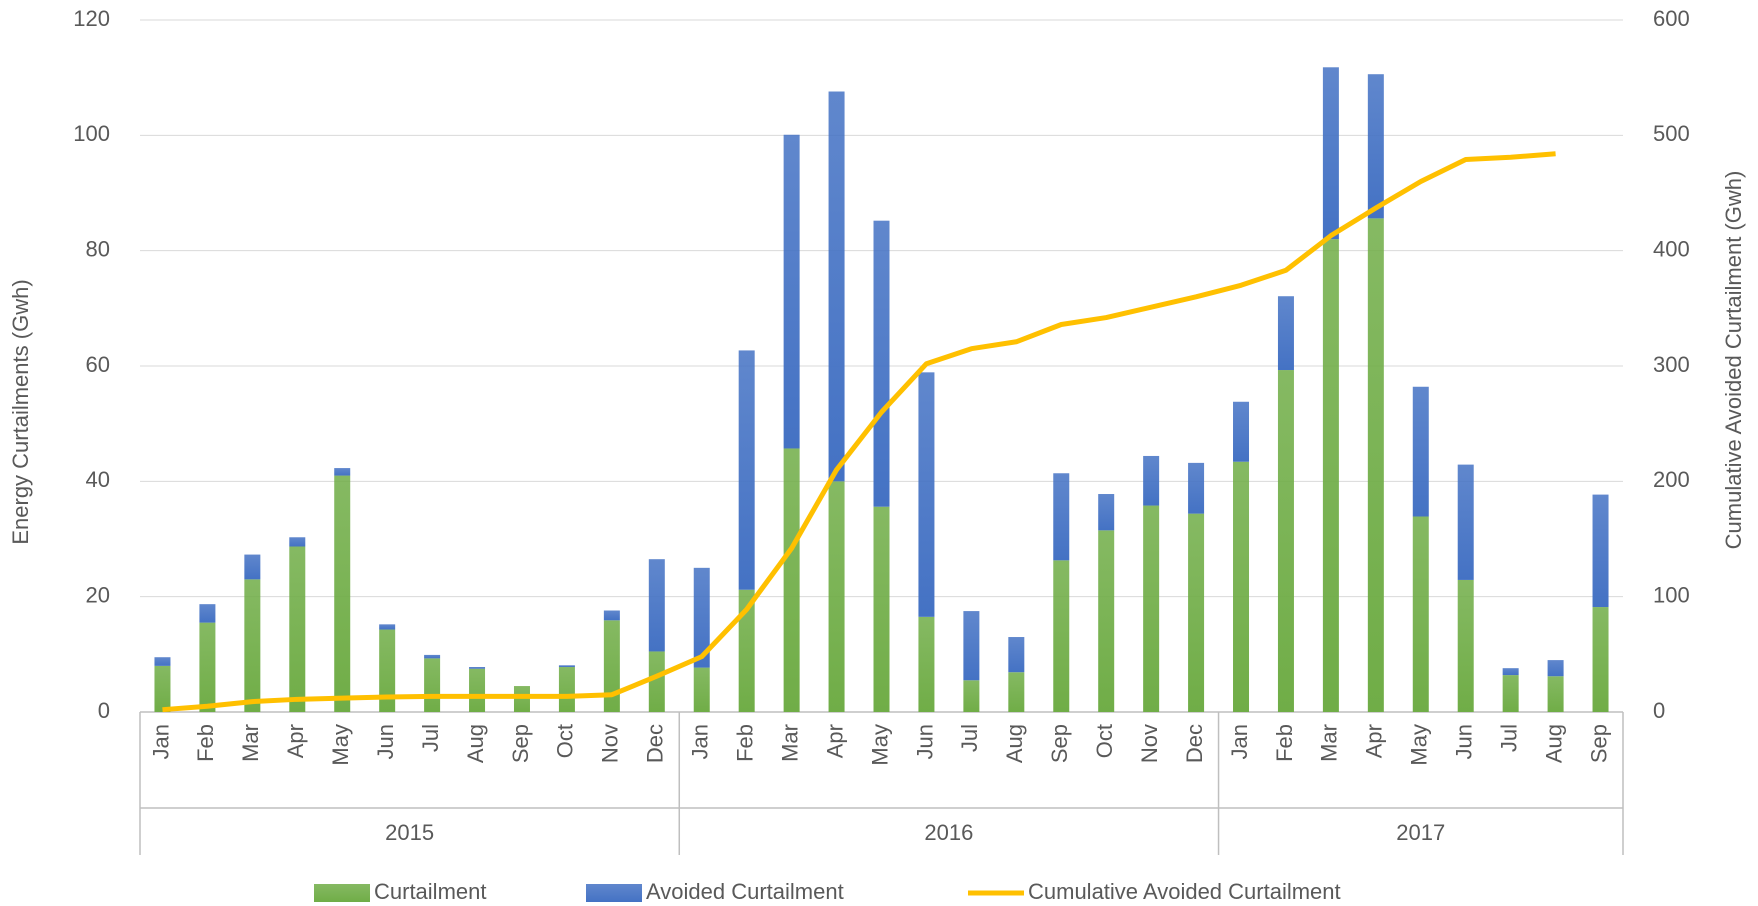 The image size is (1758, 906). What do you see at coordinates (1671, 479) in the screenshot?
I see `y2-tick-label: 200` at bounding box center [1671, 479].